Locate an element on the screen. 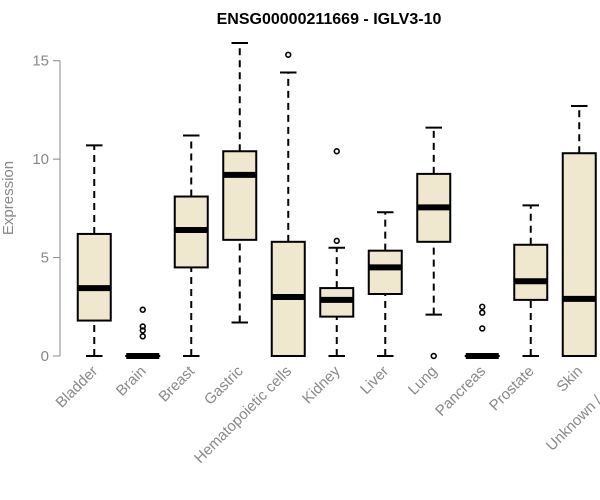 The width and height of the screenshot is (600, 500). x-tick-label: Breast is located at coordinates (176, 383).